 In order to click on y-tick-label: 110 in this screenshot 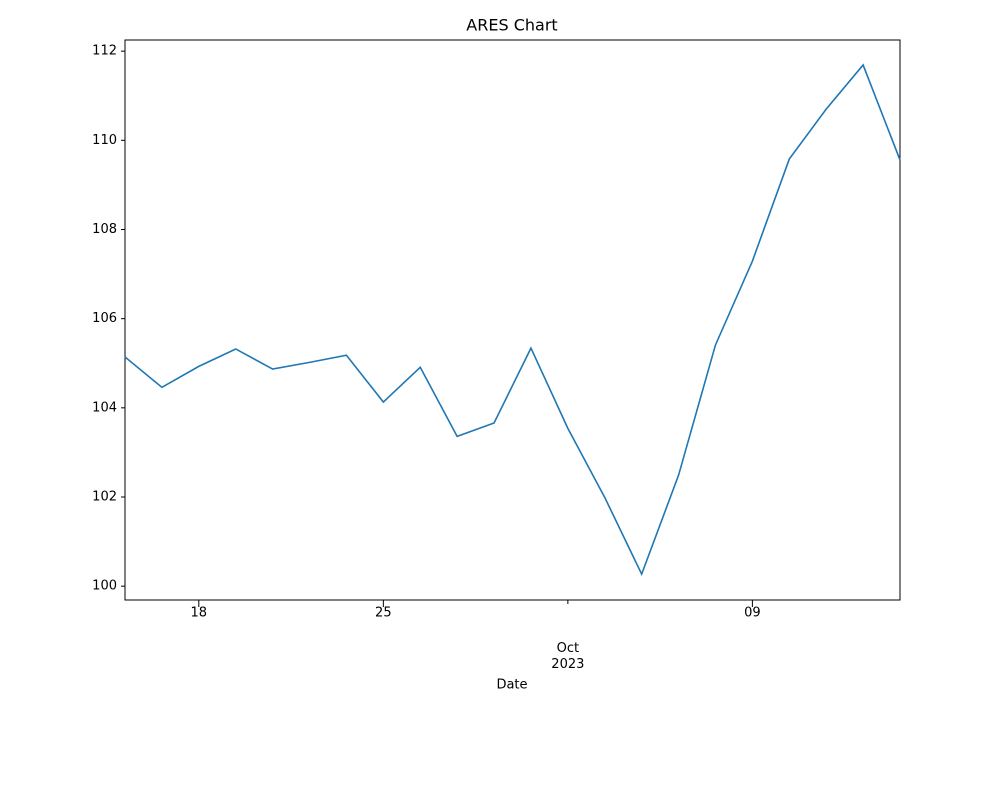, I will do `click(104, 140)`.